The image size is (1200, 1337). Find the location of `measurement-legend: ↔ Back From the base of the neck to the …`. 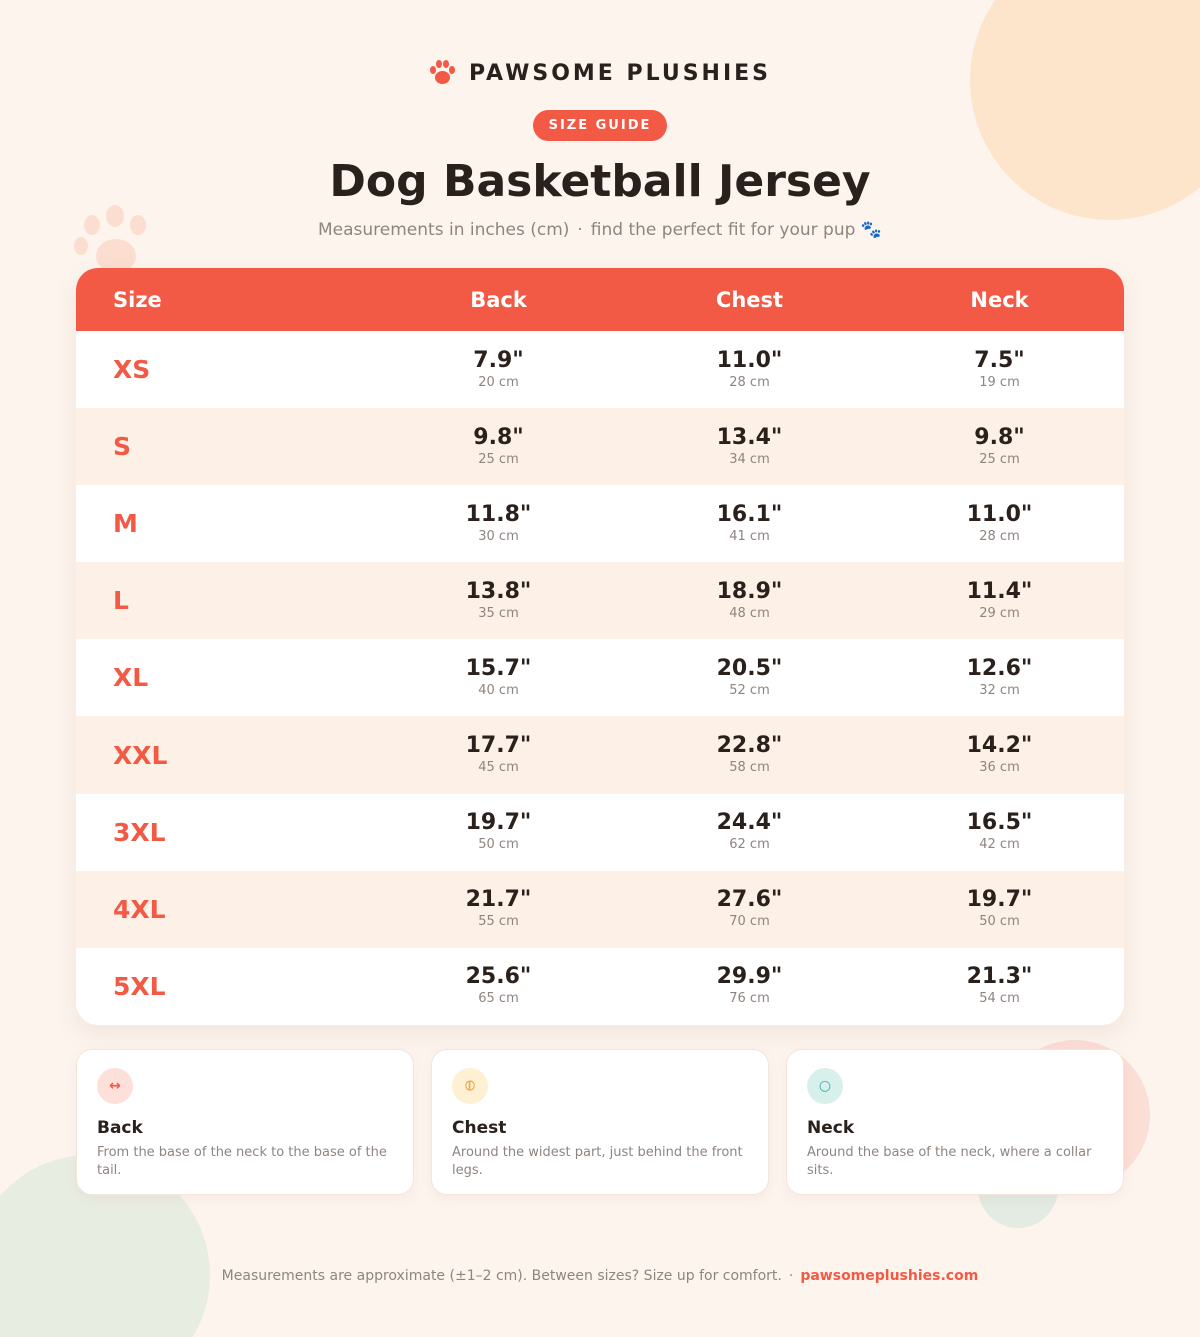

measurement-legend: ↔ Back From the base of the neck to the … is located at coordinates (600, 1122).